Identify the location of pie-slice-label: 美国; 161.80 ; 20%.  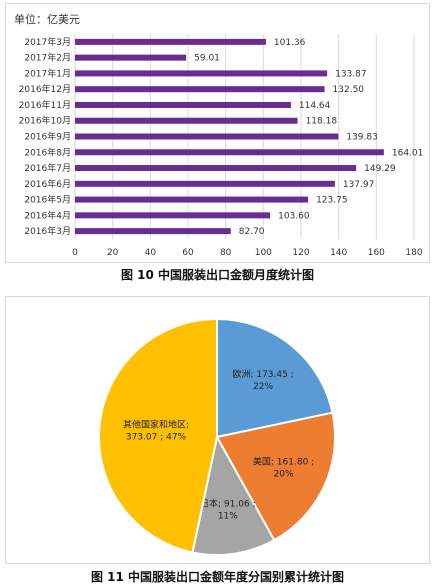
(283, 467).